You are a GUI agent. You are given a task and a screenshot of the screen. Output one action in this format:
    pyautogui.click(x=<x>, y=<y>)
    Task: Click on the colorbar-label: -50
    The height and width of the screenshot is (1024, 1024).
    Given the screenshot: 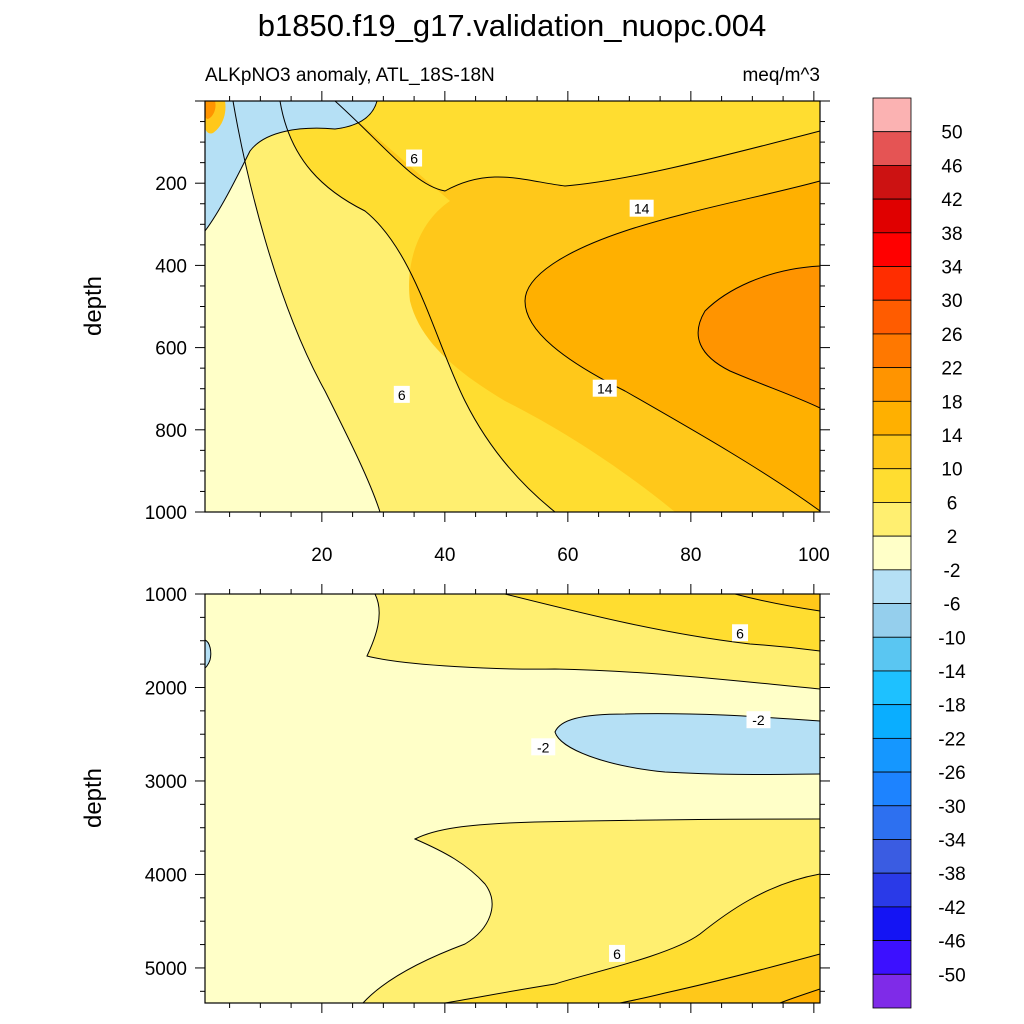 What is the action you would take?
    pyautogui.click(x=951, y=975)
    